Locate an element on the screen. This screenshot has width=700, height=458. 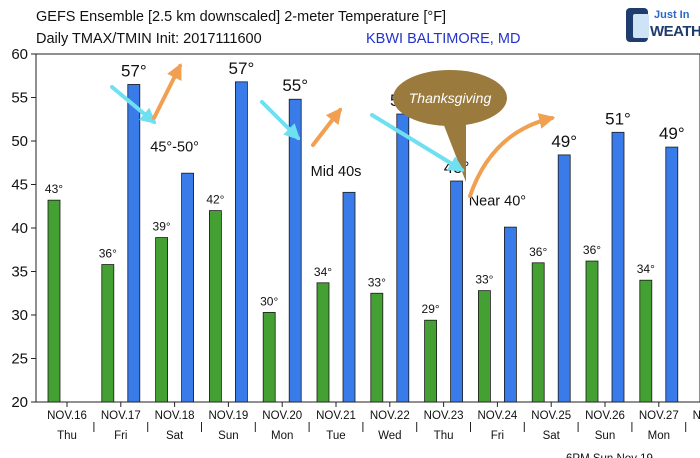
x-tick-label: NOV.19 is located at coordinates (228, 416).